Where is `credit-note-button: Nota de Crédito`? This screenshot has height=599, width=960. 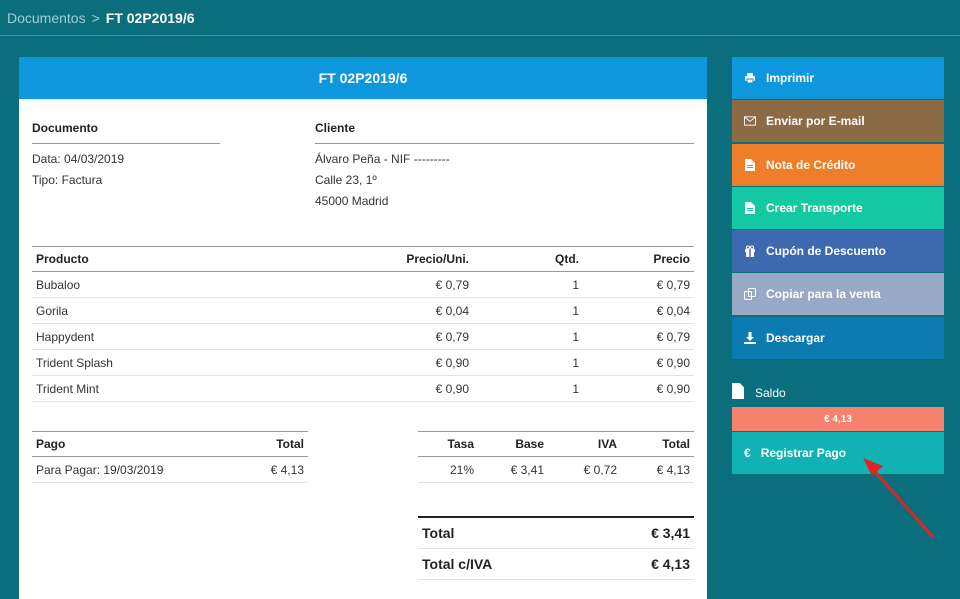
credit-note-button: Nota de Crédito is located at coordinates (838, 164).